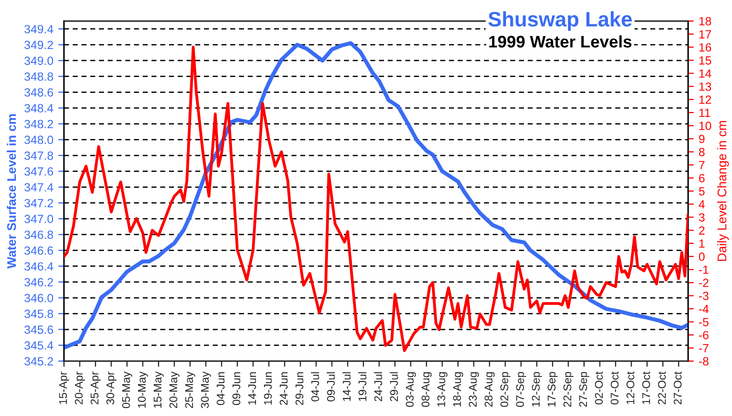 The height and width of the screenshot is (416, 732). I want to click on x-tick-label: 24-Jul, so click(378, 387).